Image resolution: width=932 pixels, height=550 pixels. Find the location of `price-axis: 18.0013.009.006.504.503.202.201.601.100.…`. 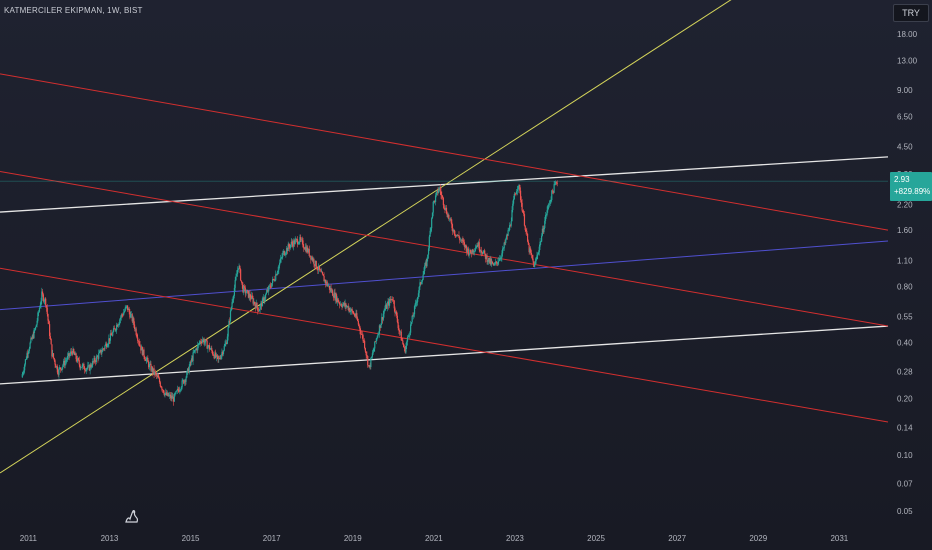

price-axis: 18.0013.009.006.504.503.202.201.601.100.… is located at coordinates (907, 273).